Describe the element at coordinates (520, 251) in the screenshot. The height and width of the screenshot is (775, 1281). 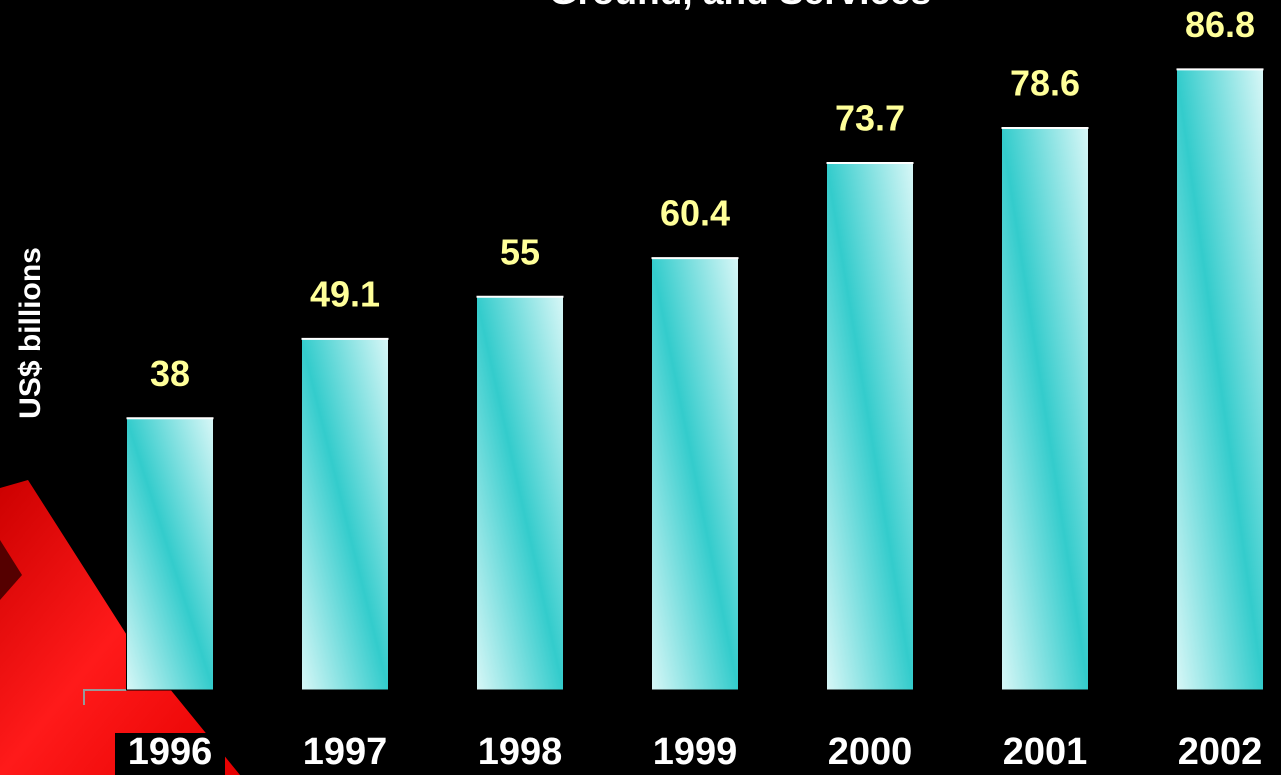
I see `data-label: 55` at that location.